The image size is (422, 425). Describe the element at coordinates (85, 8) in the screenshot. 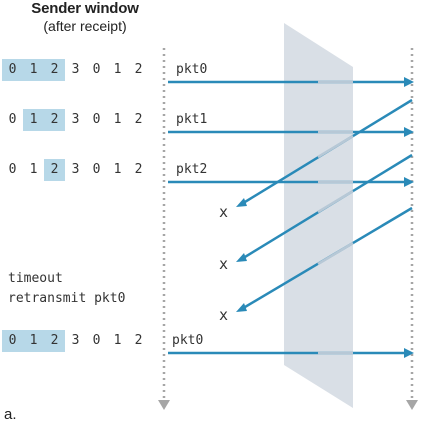

I see `sender-window-title: Sender window` at that location.